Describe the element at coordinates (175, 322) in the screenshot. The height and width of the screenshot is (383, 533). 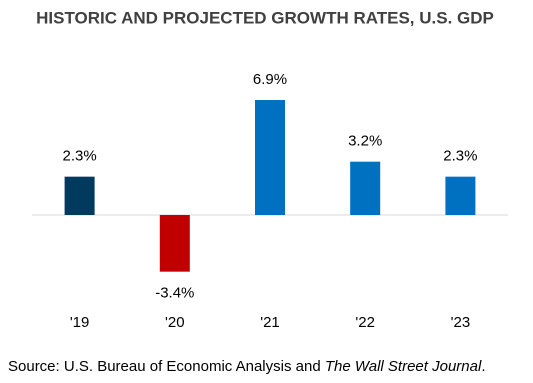
I see `x-tick-label: '20` at that location.